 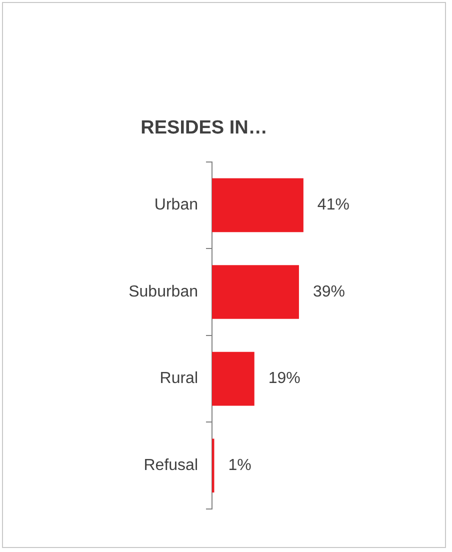 What do you see at coordinates (179, 379) in the screenshot?
I see `y-tick-label: Rural` at bounding box center [179, 379].